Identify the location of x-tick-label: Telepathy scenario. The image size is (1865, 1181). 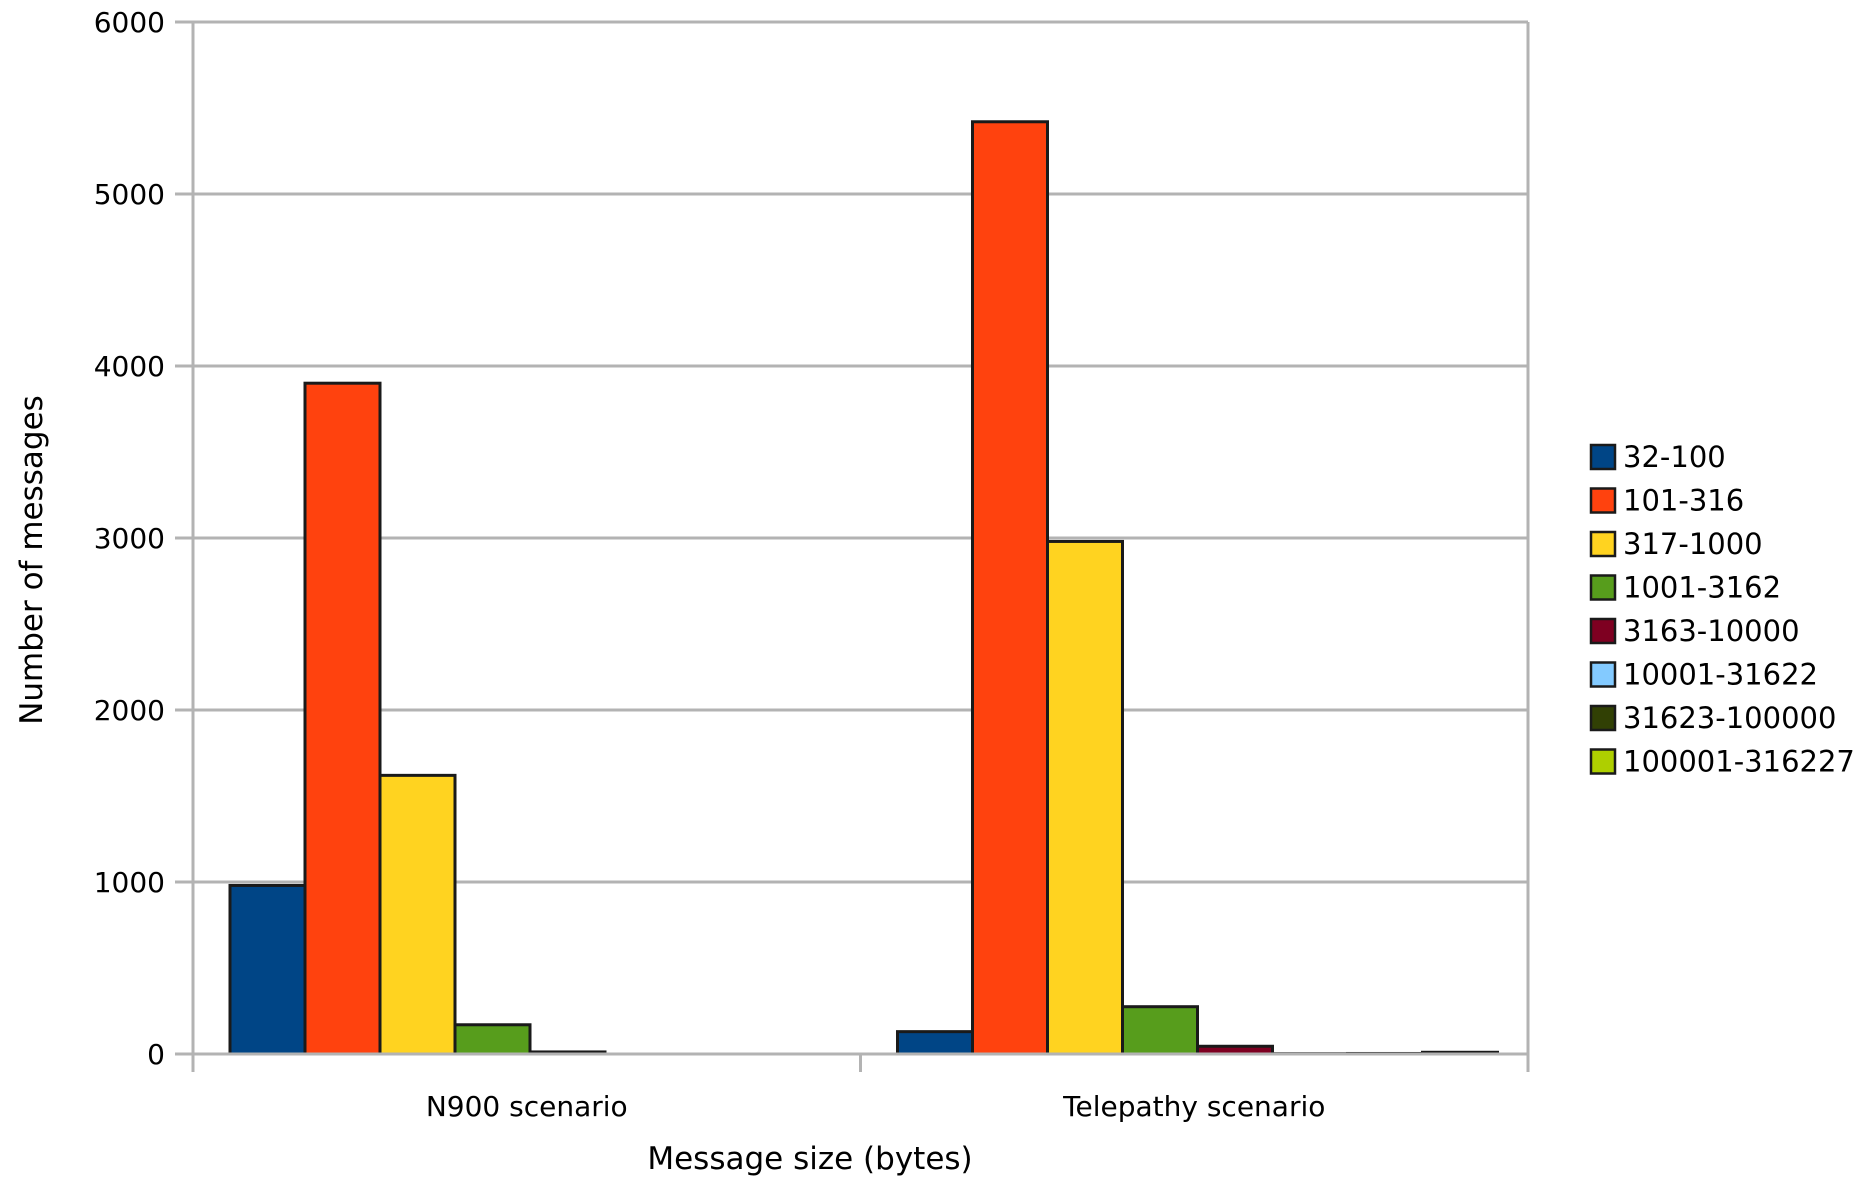
(1193, 1106).